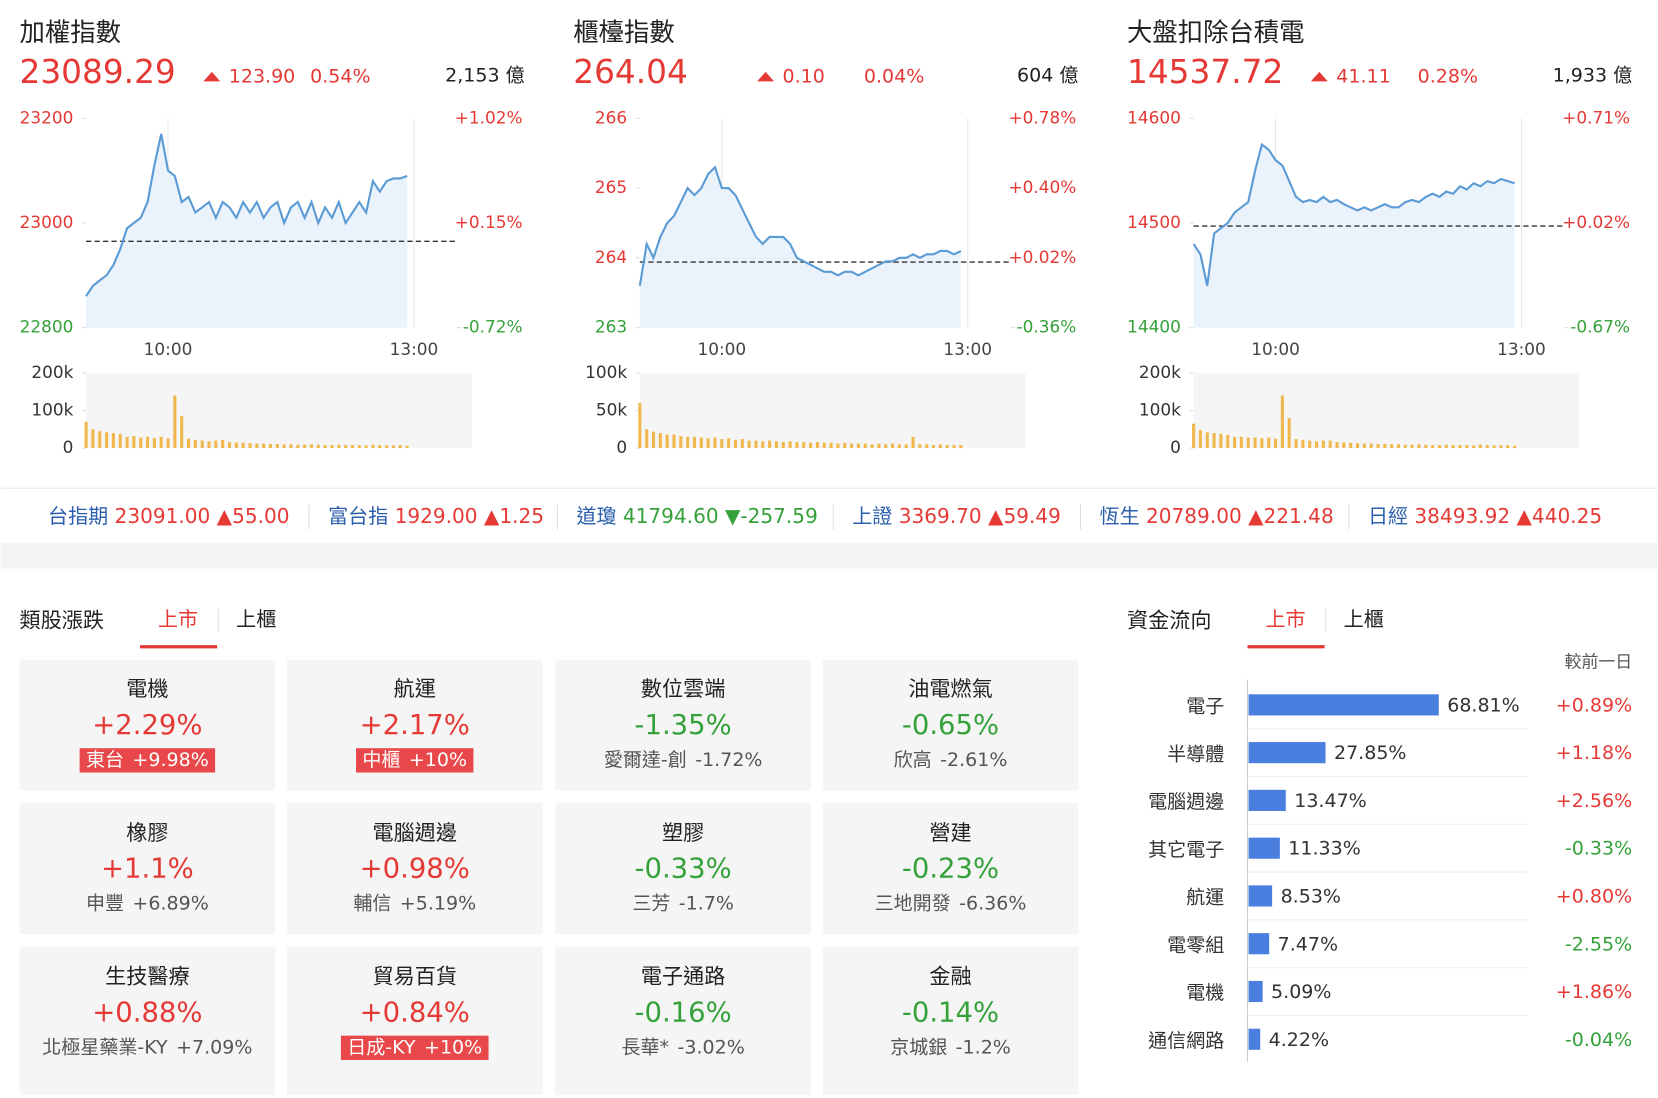  What do you see at coordinates (414, 349) in the screenshot?
I see `x-tick-label: 13:00` at bounding box center [414, 349].